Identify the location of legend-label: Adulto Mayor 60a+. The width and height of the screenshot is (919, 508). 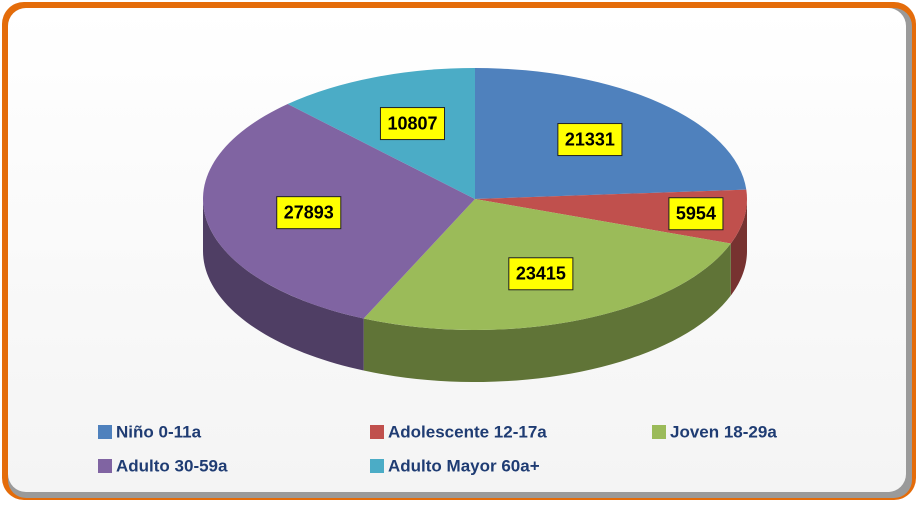
(464, 465).